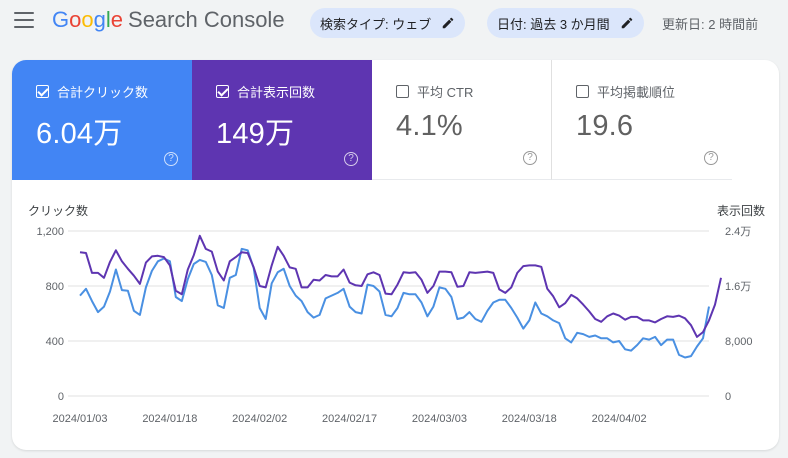  I want to click on y-right-axis-title: 表示回数, so click(741, 210).